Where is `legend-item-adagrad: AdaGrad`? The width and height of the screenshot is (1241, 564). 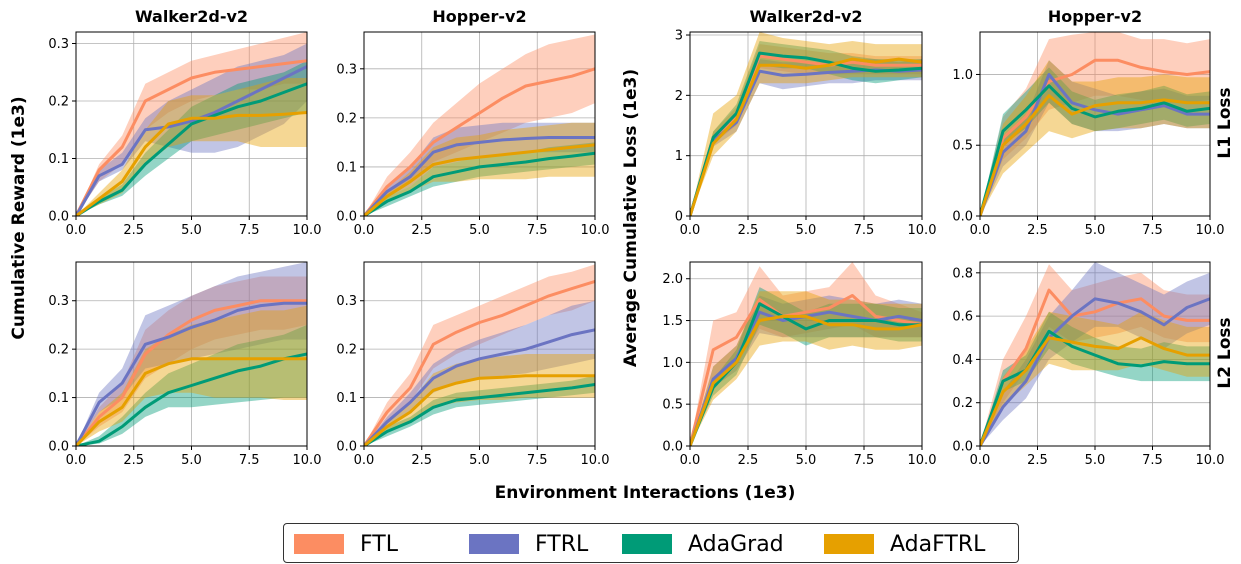
legend-item-adagrad: AdaGrad is located at coordinates (703, 544).